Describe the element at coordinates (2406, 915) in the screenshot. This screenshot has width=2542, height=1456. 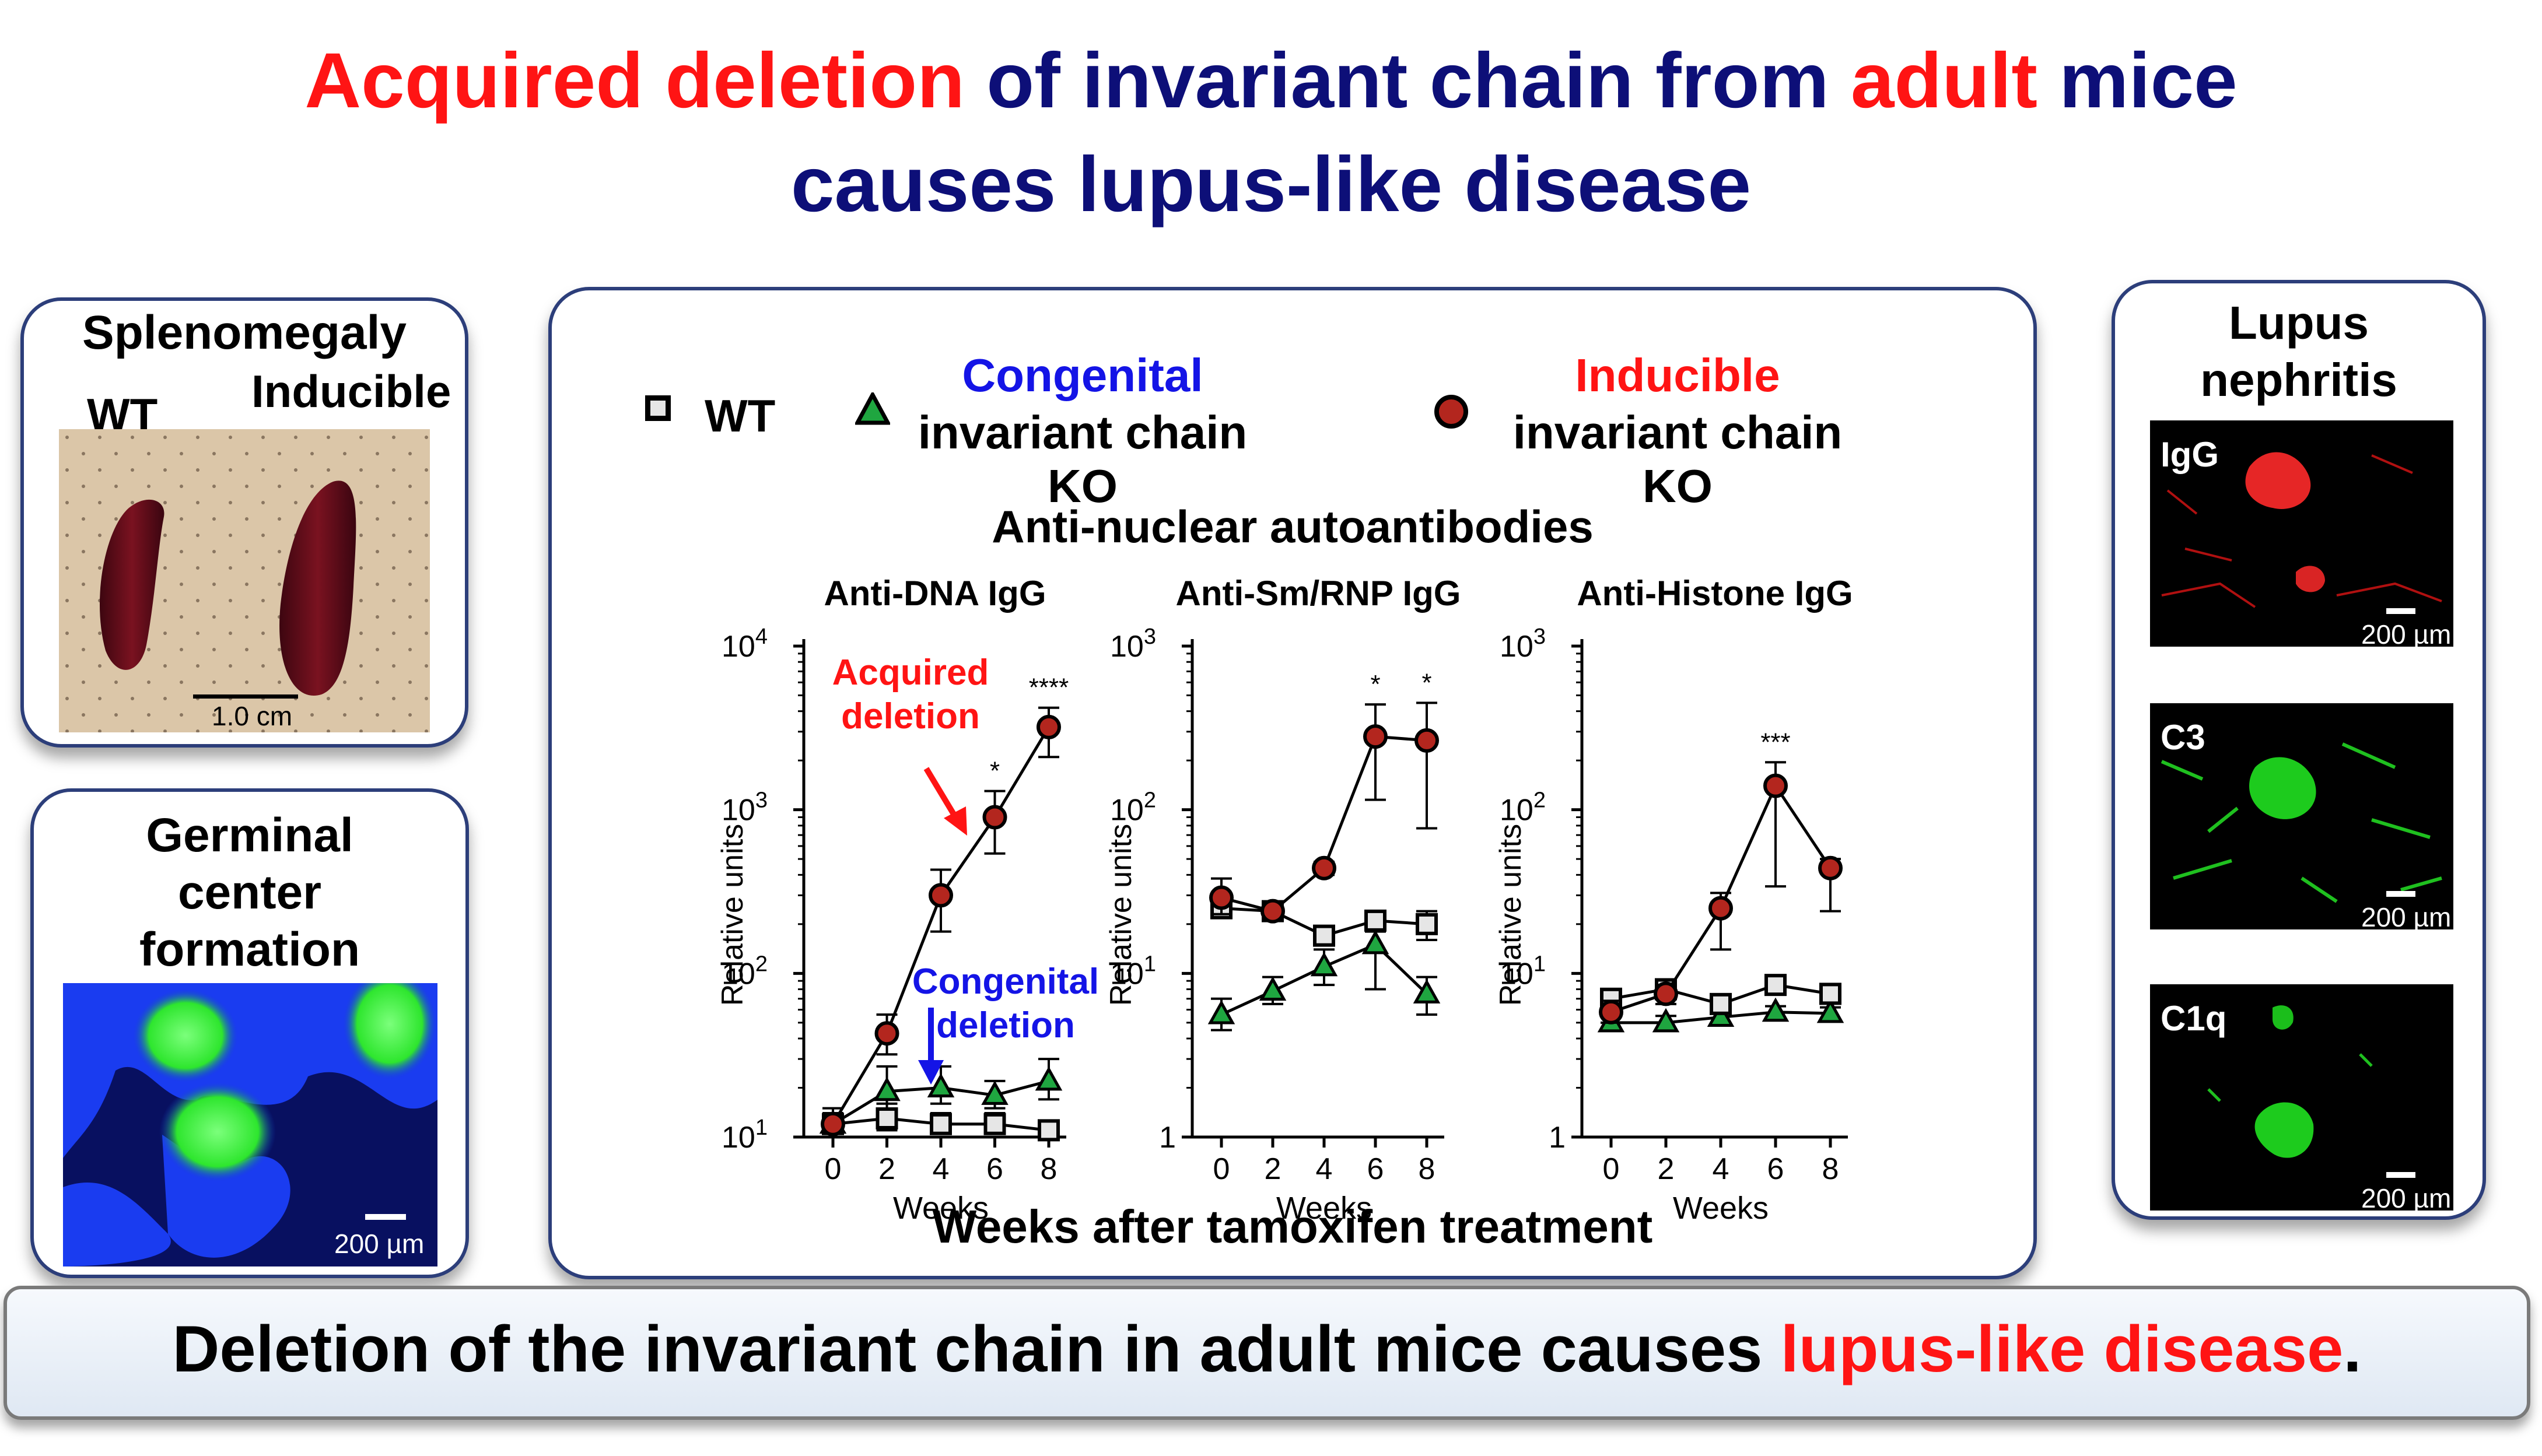
I see `c3-scale-label: 200 µm` at that location.